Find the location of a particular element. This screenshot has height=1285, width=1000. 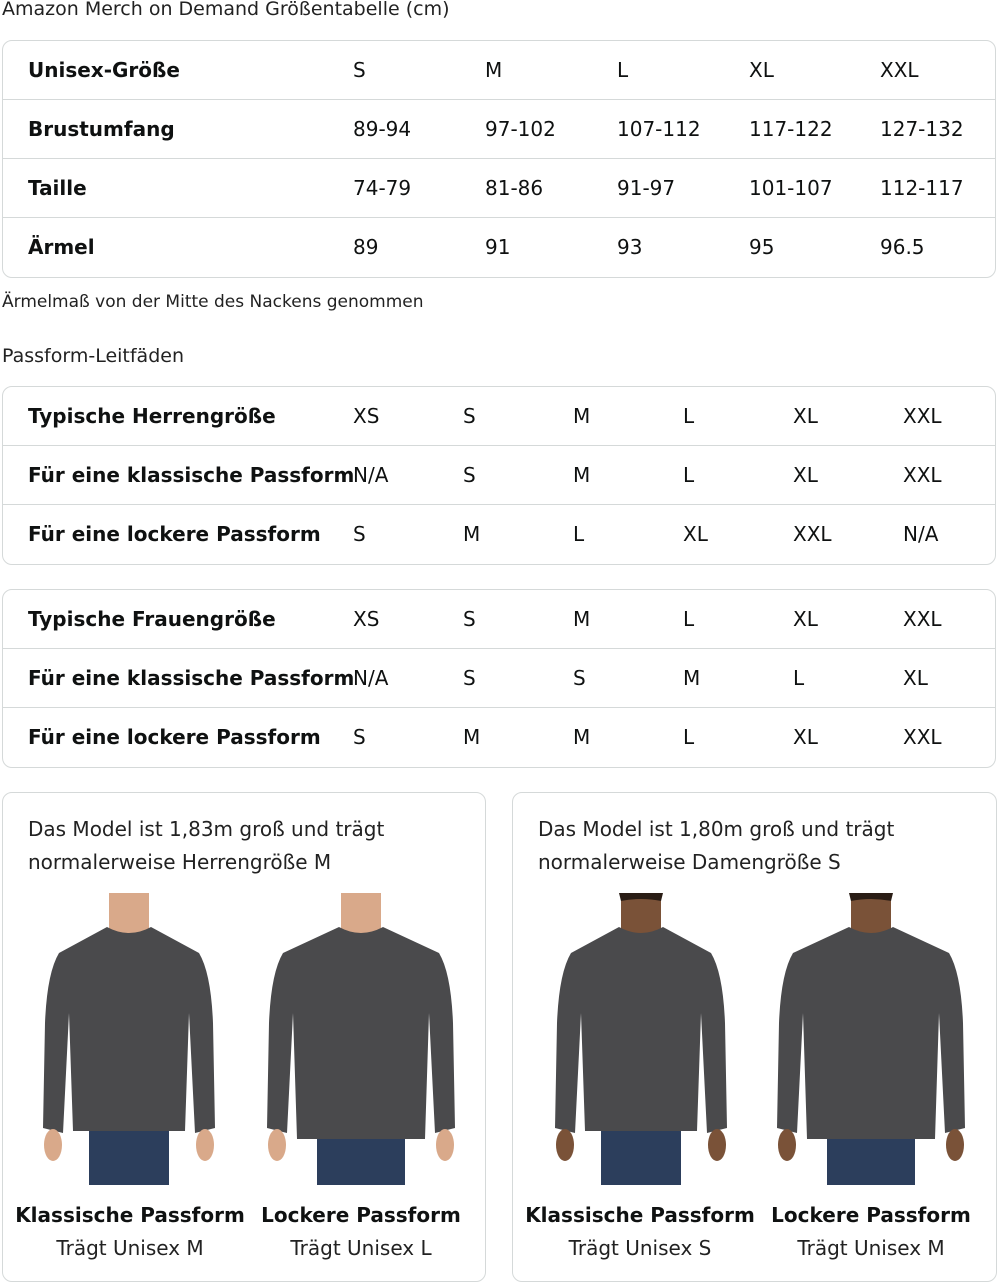

table-row: Für eine lockere Passform S M L XL XXL N/A is located at coordinates (499, 534).